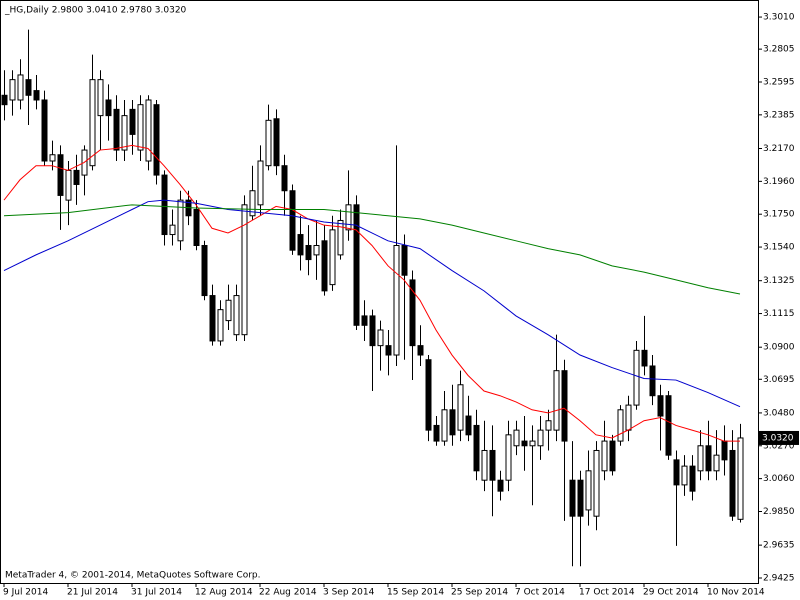 The image size is (800, 600). I want to click on last-price-label: 3.0320, so click(778, 438).